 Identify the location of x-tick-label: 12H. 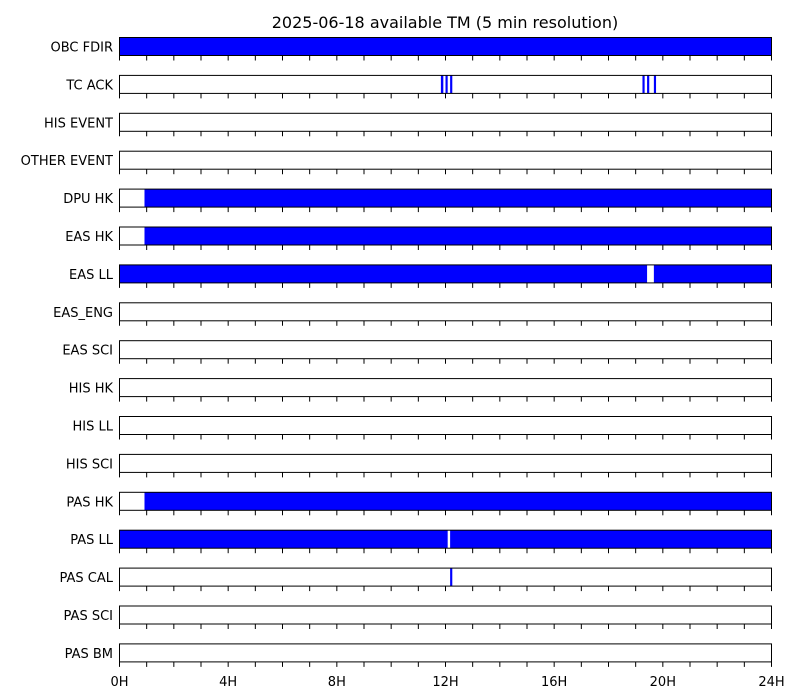
(445, 682).